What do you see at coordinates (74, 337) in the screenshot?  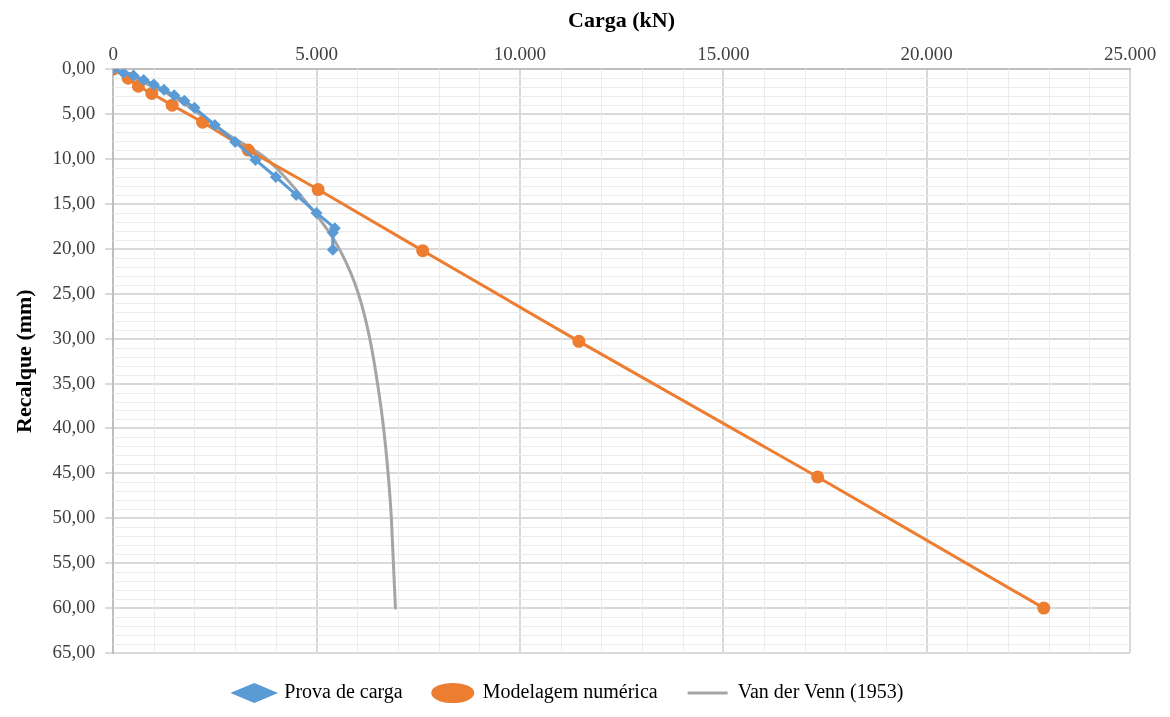 I see `y-tick-label: 30,00` at bounding box center [74, 337].